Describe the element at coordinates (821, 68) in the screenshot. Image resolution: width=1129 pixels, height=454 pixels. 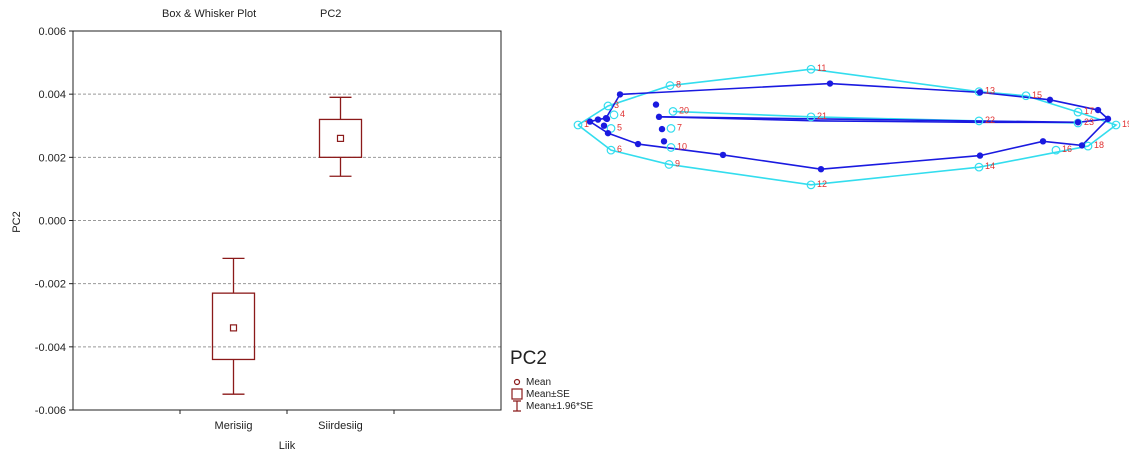
I see `landmark-label: 11` at that location.